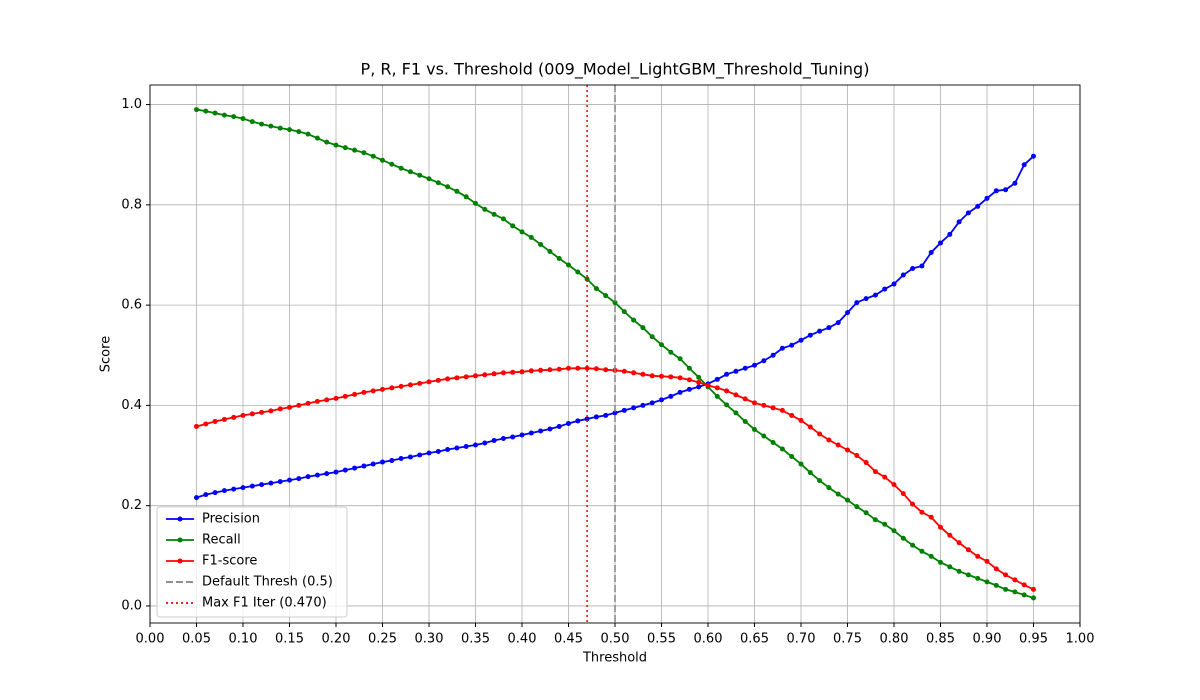  I want to click on legend-box, so click(252, 562).